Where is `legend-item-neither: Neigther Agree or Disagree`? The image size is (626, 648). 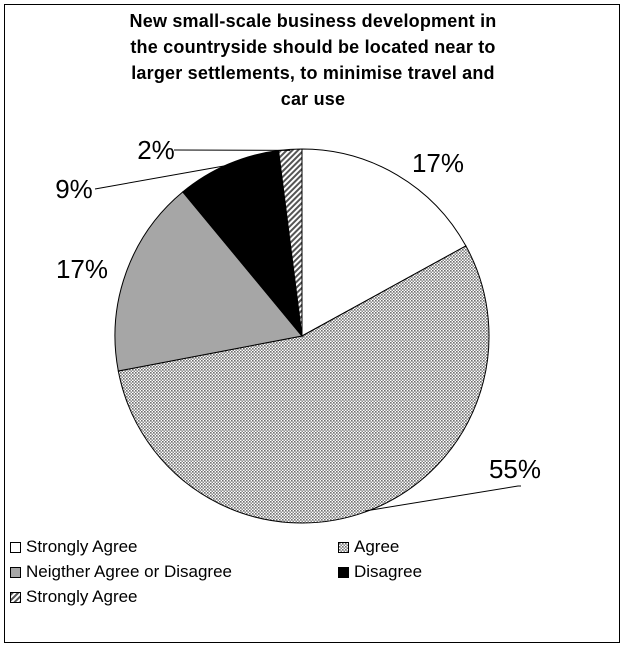
legend-item-neither: Neigther Agree or Disagree is located at coordinates (121, 572).